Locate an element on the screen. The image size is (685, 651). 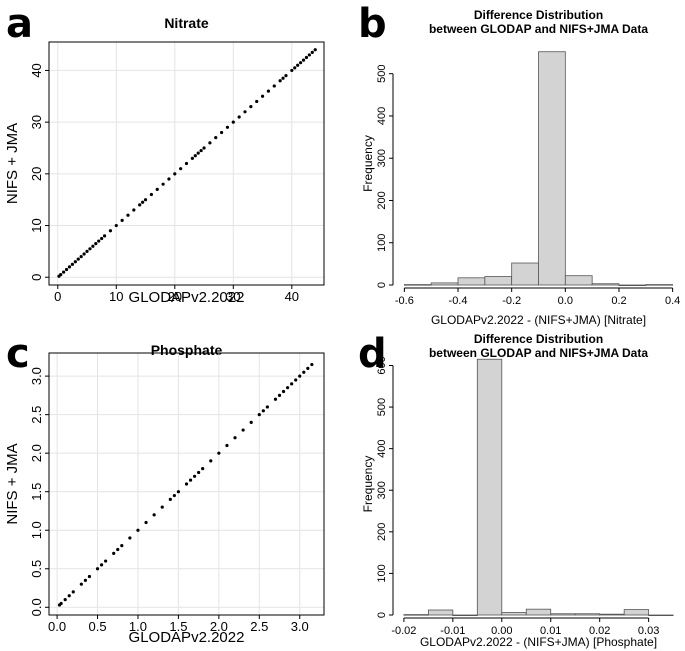
y-tick-label: 40 is located at coordinates (36, 70).